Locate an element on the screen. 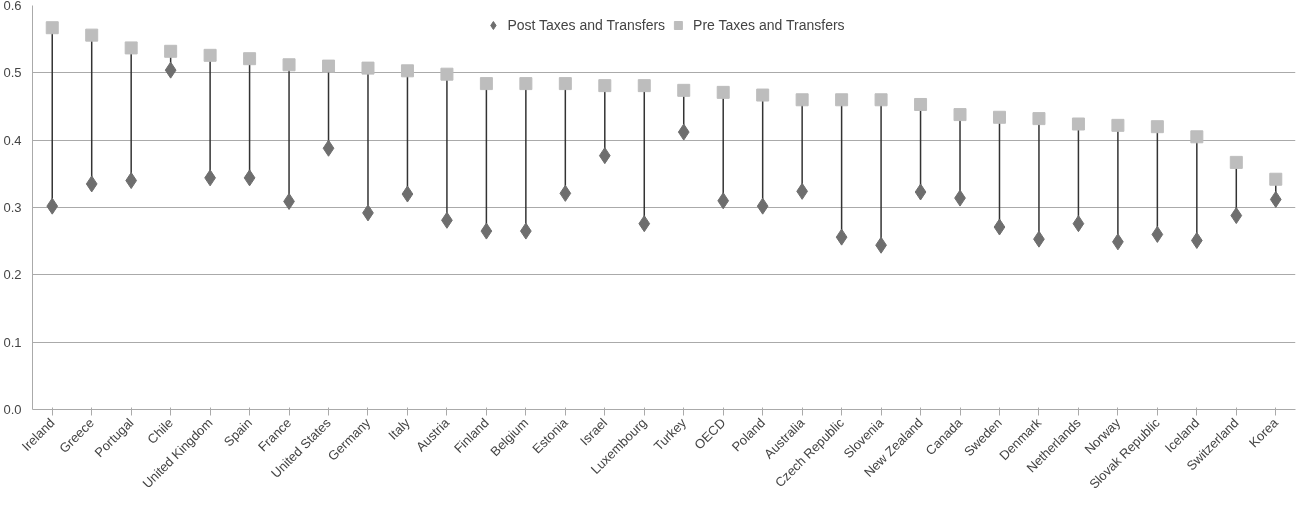 This screenshot has height=510, width=1313. y-tick-label: 0.3 is located at coordinates (12, 207).